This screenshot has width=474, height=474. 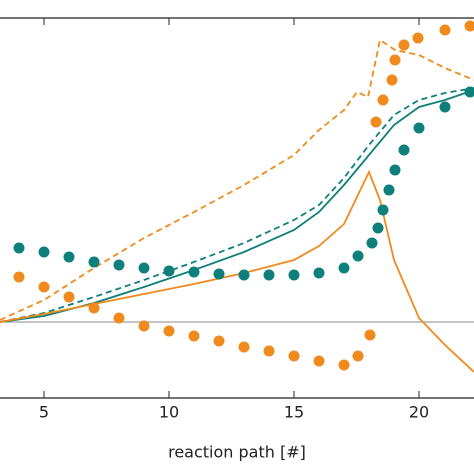 What do you see at coordinates (169, 412) in the screenshot?
I see `x-tick-label: 10` at bounding box center [169, 412].